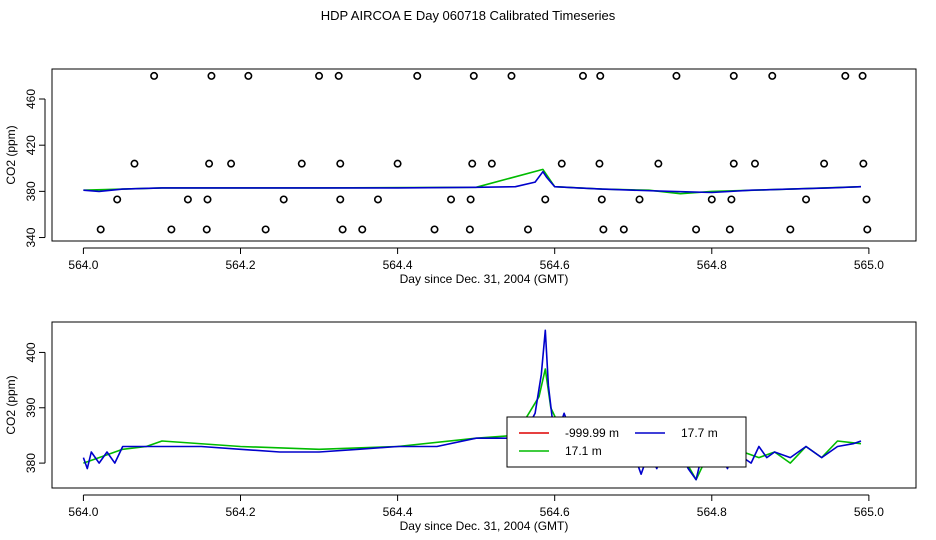  What do you see at coordinates (472, 182) in the screenshot?
I see `chart-1-series-line-blue` at bounding box center [472, 182].